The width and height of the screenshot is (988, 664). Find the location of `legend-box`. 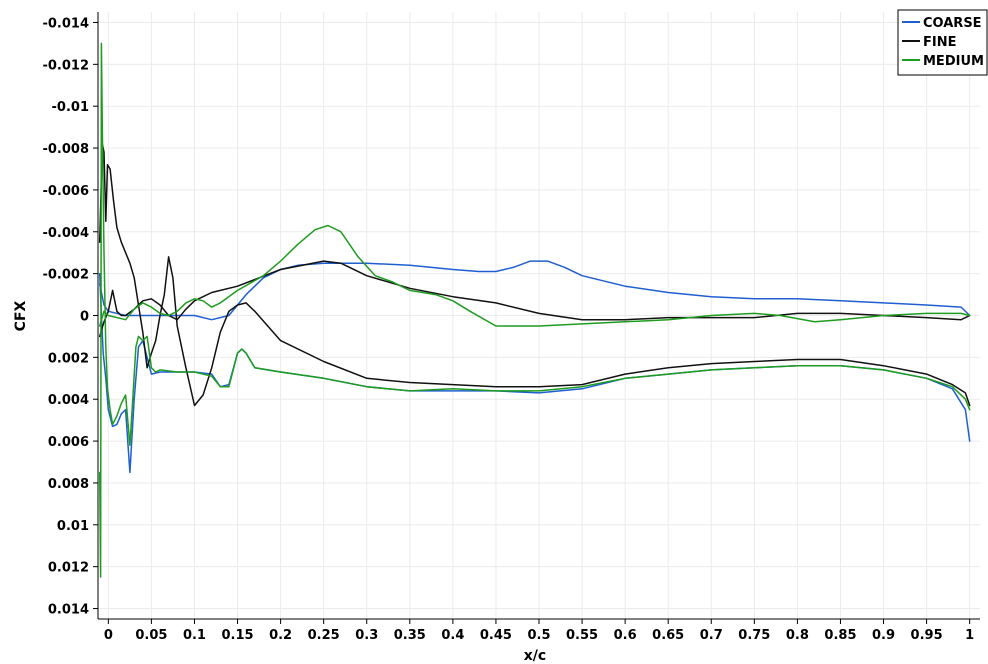

legend-box is located at coordinates (942, 42).